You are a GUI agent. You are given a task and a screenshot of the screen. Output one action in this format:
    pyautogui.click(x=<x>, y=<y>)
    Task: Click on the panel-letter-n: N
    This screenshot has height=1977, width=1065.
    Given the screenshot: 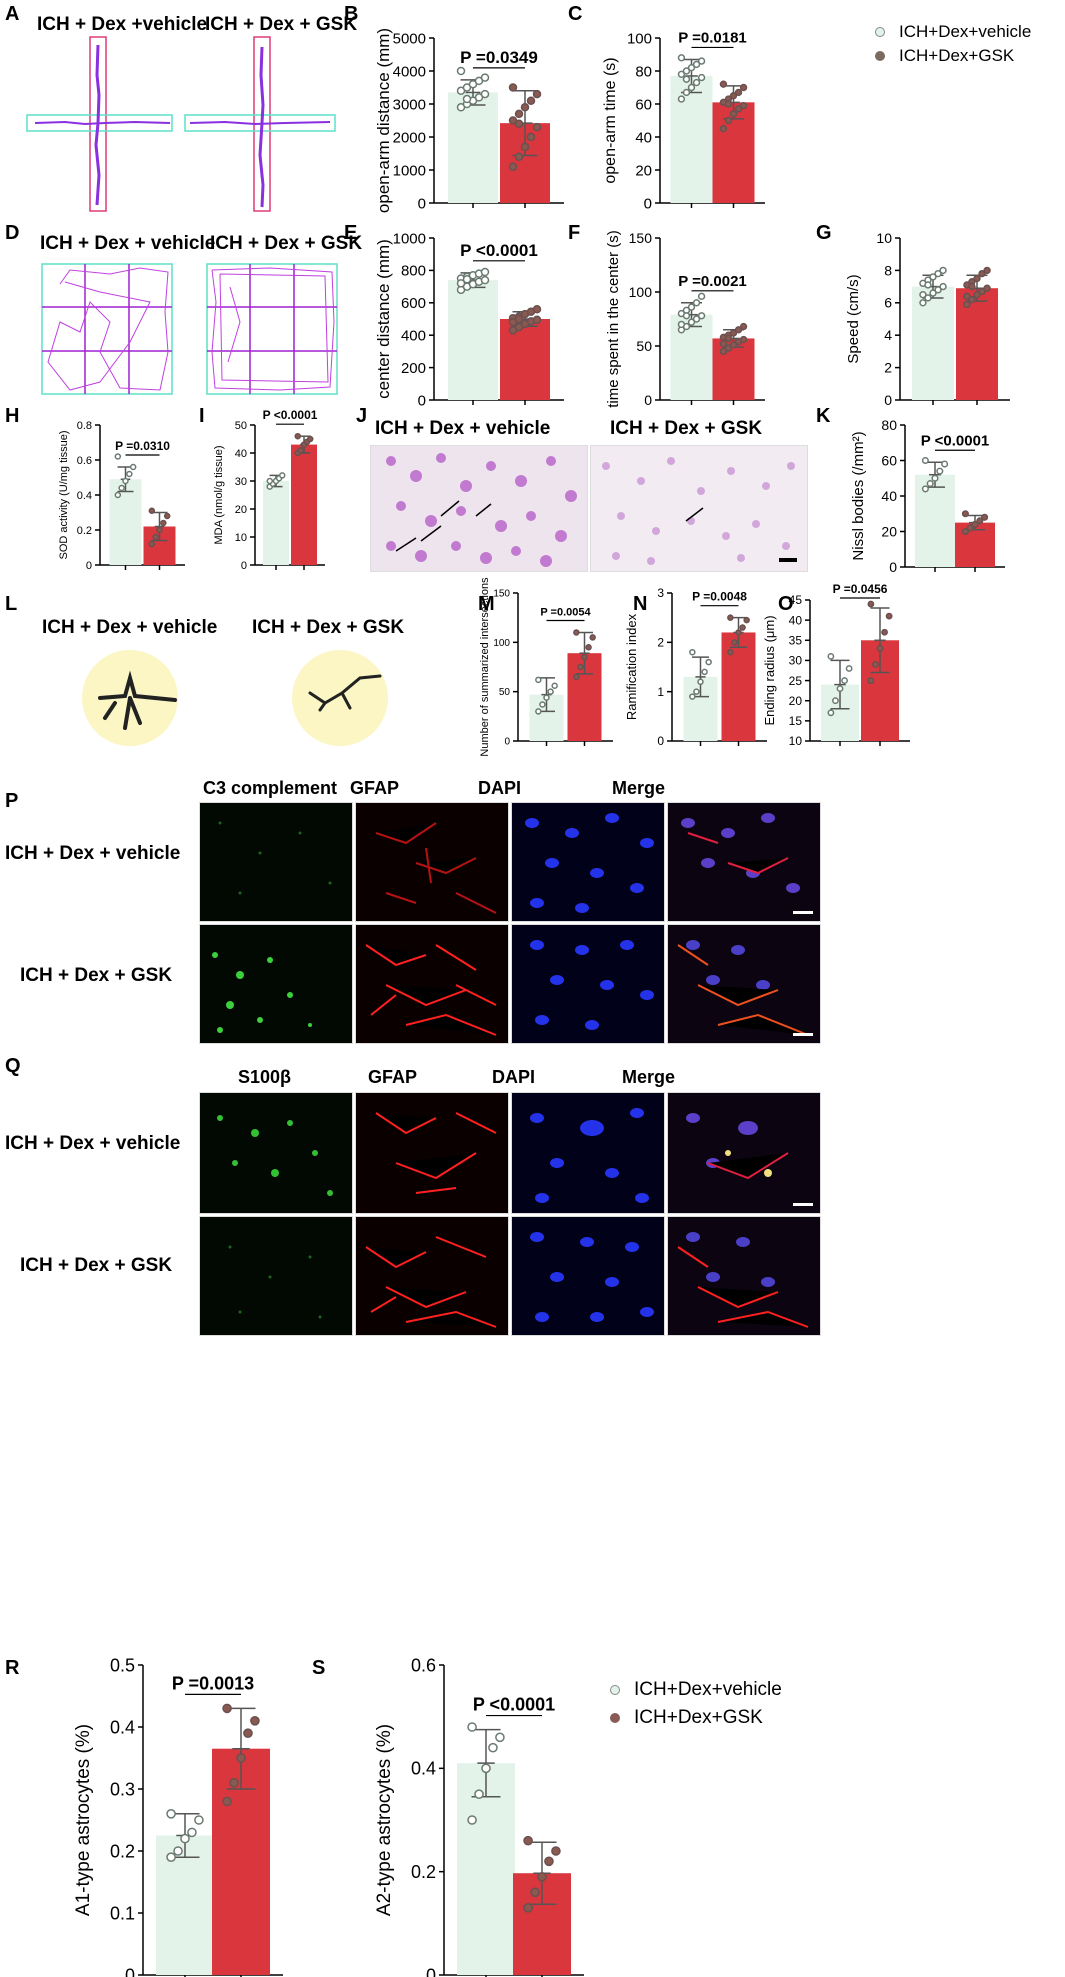 What is the action you would take?
    pyautogui.click(x=640, y=604)
    